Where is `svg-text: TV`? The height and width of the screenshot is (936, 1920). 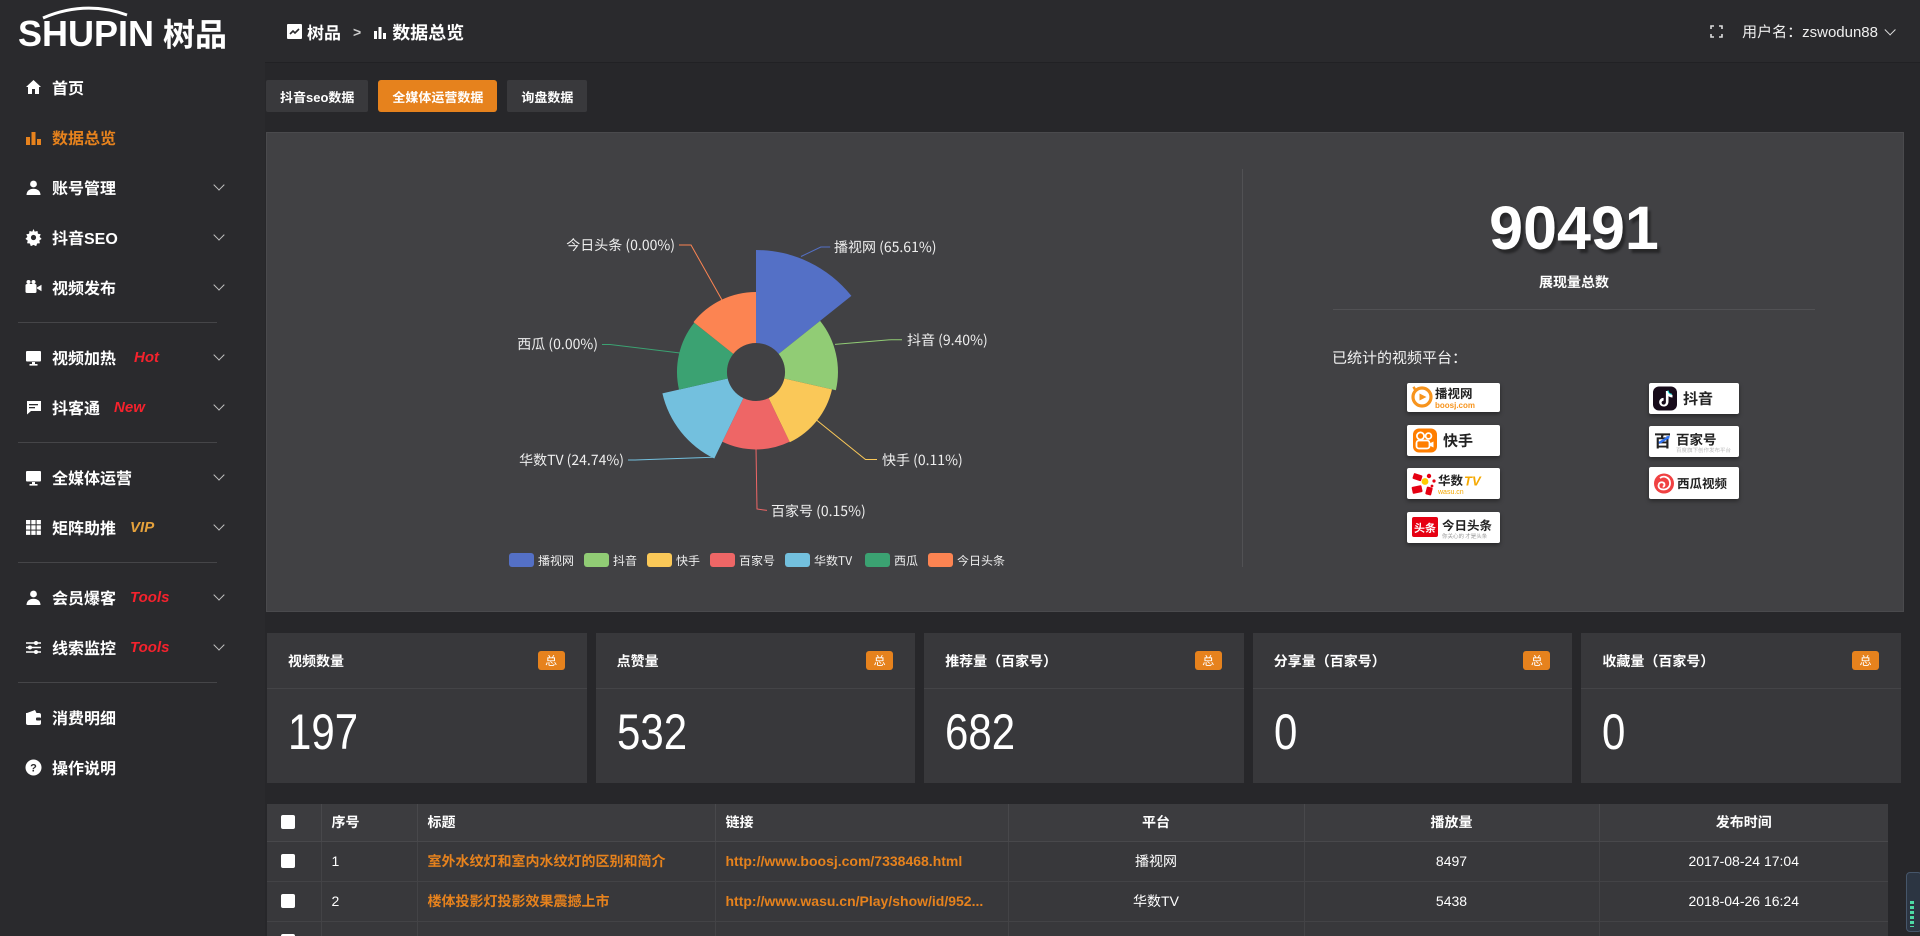 svg-text: TV is located at coordinates (1473, 481).